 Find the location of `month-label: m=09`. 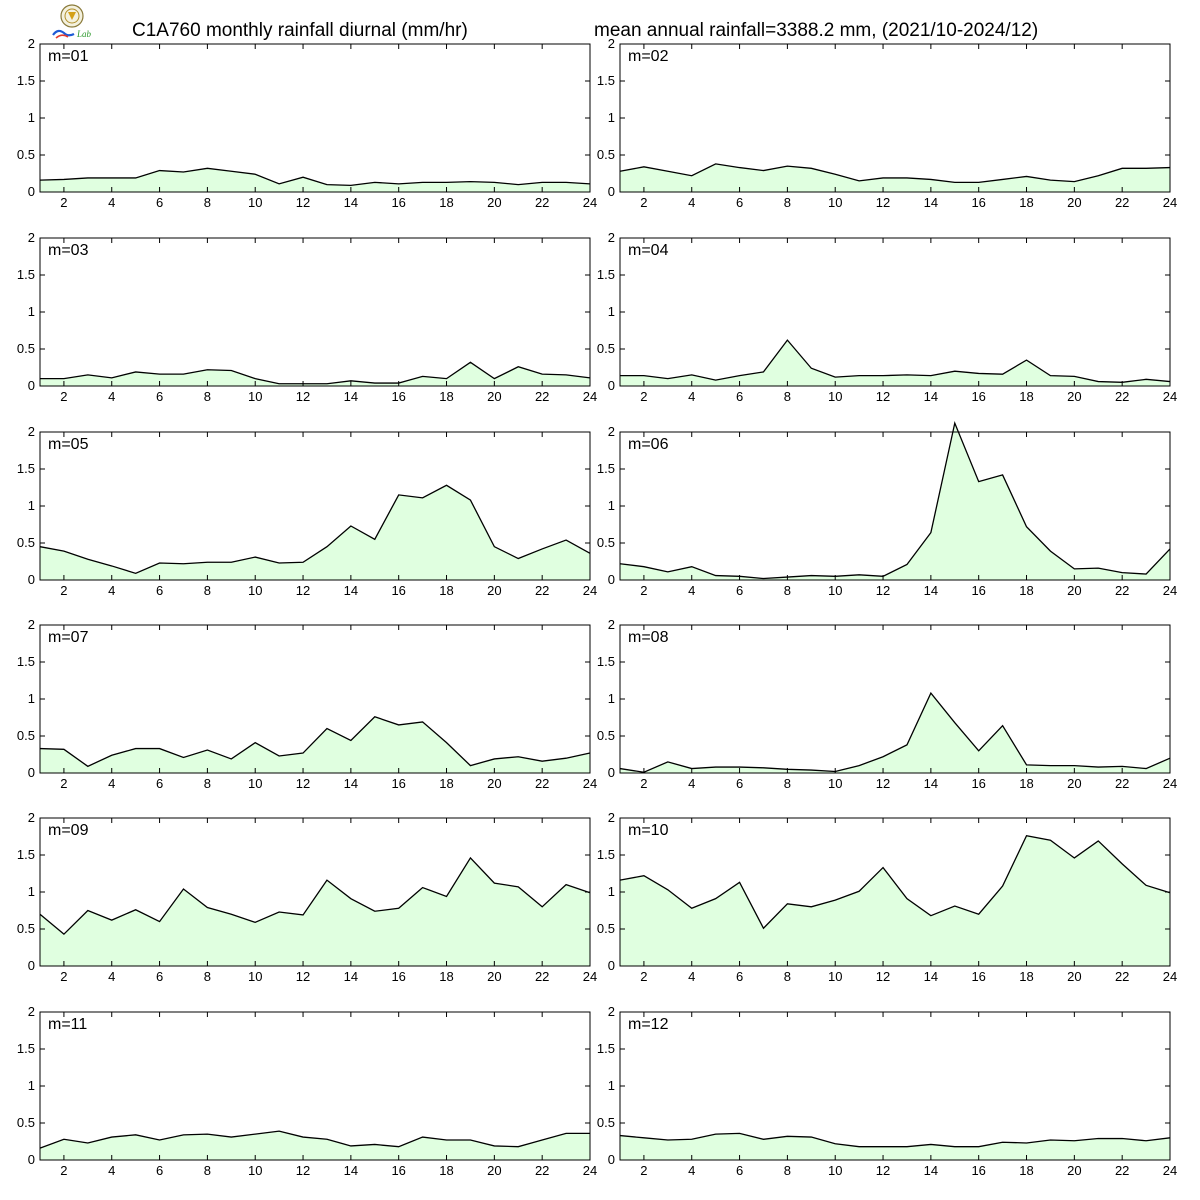

month-label: m=09 is located at coordinates (68, 830).